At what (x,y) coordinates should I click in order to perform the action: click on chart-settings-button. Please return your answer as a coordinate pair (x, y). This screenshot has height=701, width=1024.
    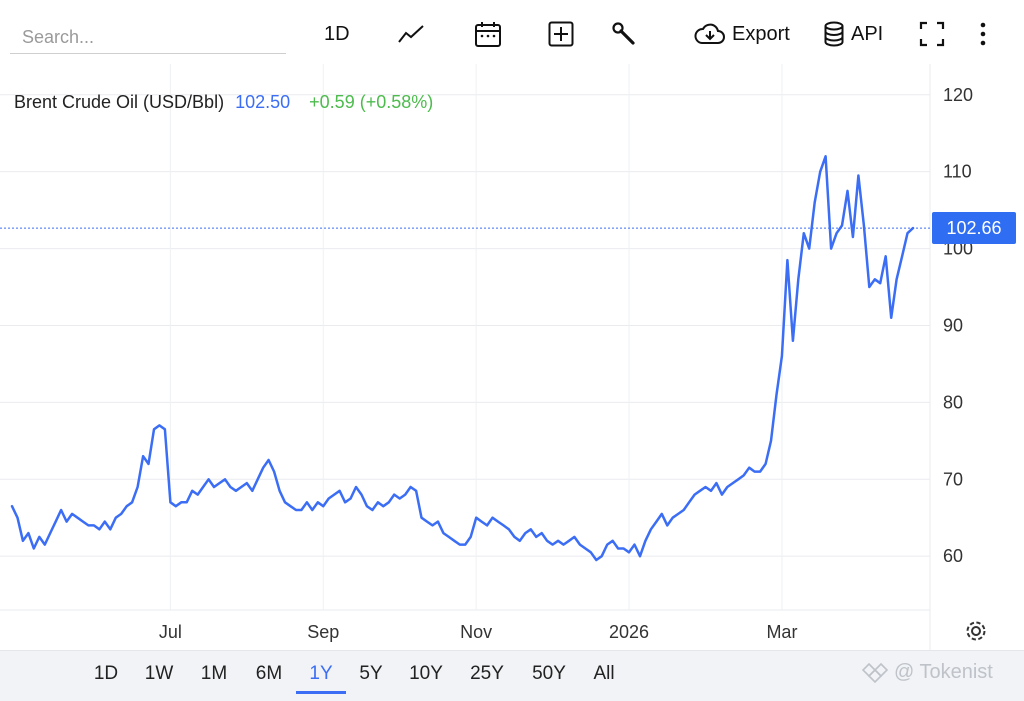
    Looking at the image, I should click on (976, 633).